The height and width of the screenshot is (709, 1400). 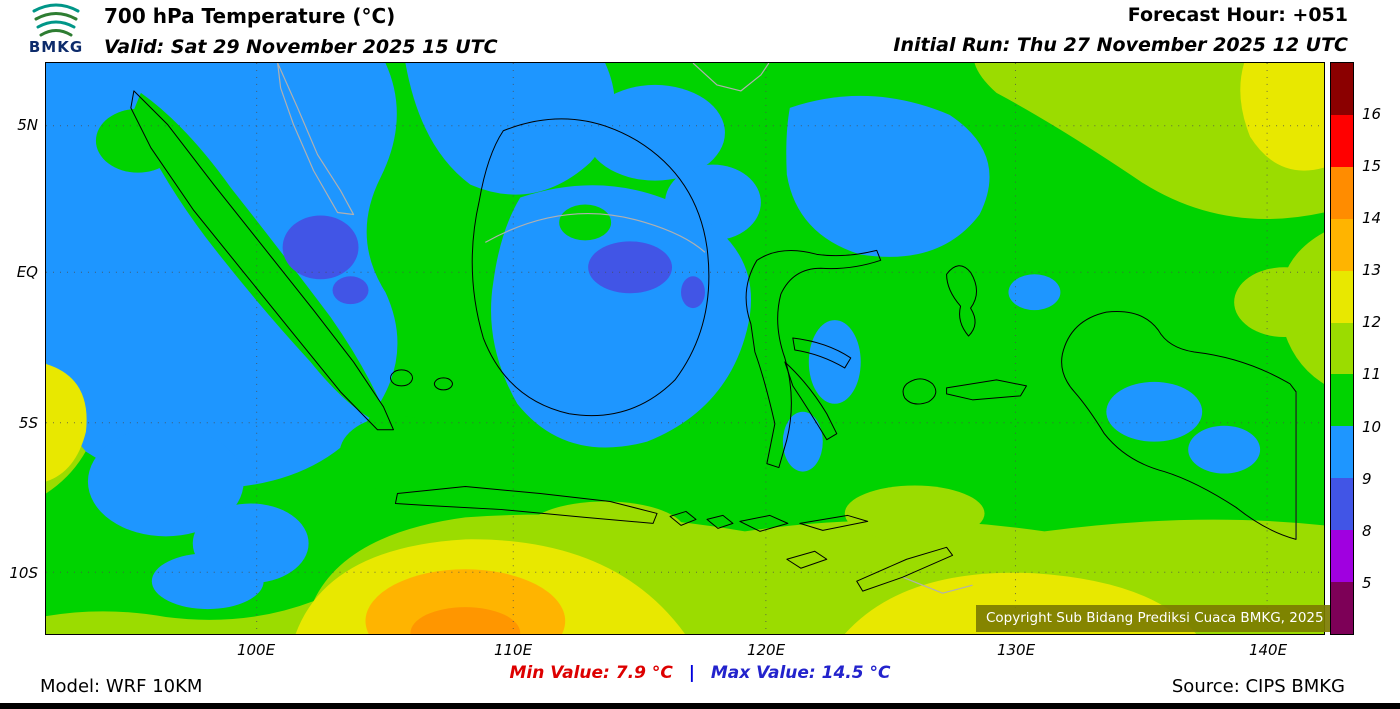 What do you see at coordinates (1372, 270) in the screenshot?
I see `colorbar-label: 13` at bounding box center [1372, 270].